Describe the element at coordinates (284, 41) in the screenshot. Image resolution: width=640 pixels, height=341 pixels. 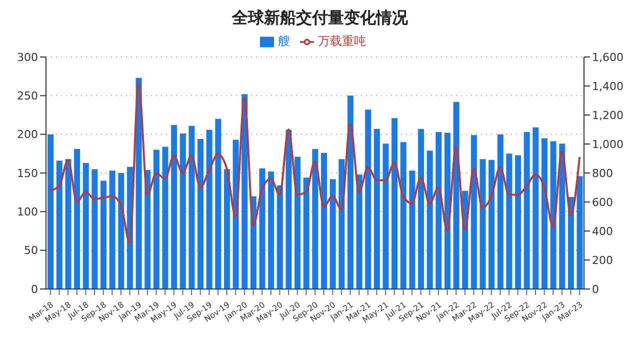
I see `legend-label: 艘` at that location.